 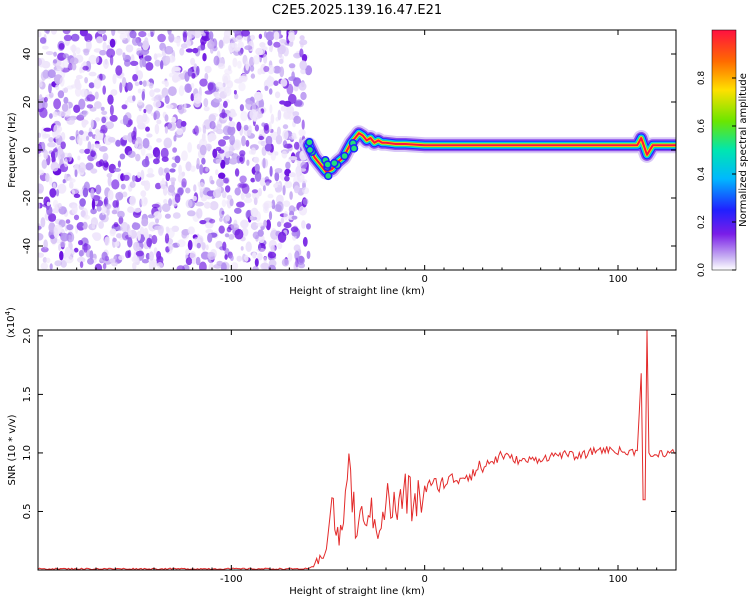 I want to click on x-tick-label: 100, so click(x=617, y=579).